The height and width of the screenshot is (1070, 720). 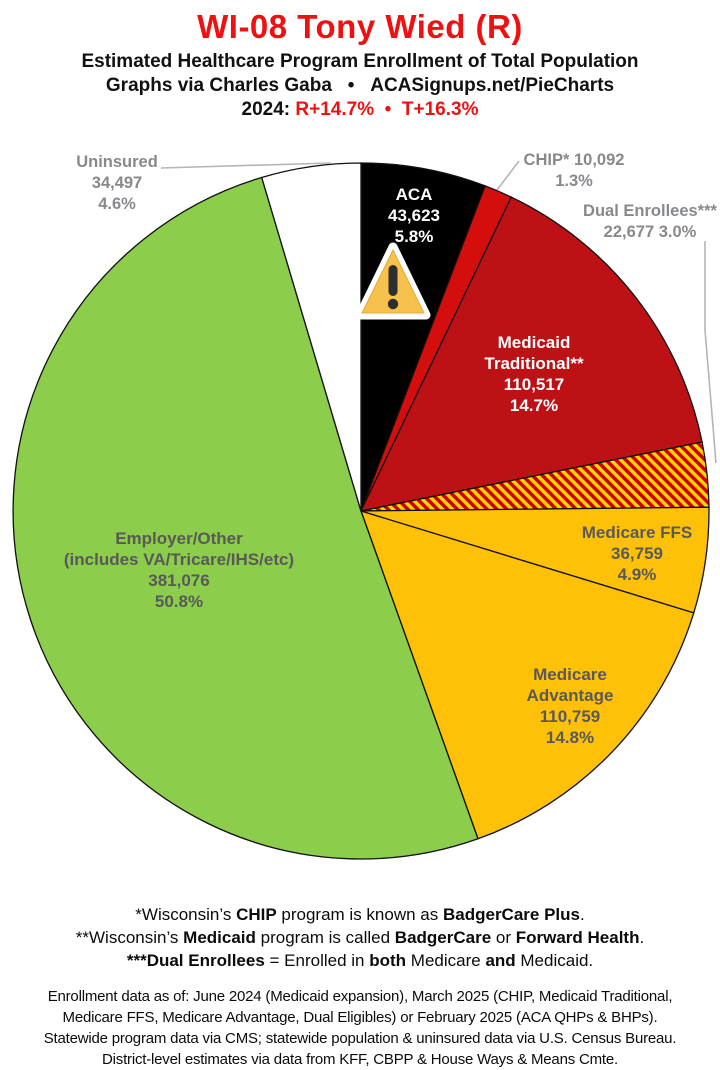 I want to click on dual-leader-line, so click(x=710, y=352).